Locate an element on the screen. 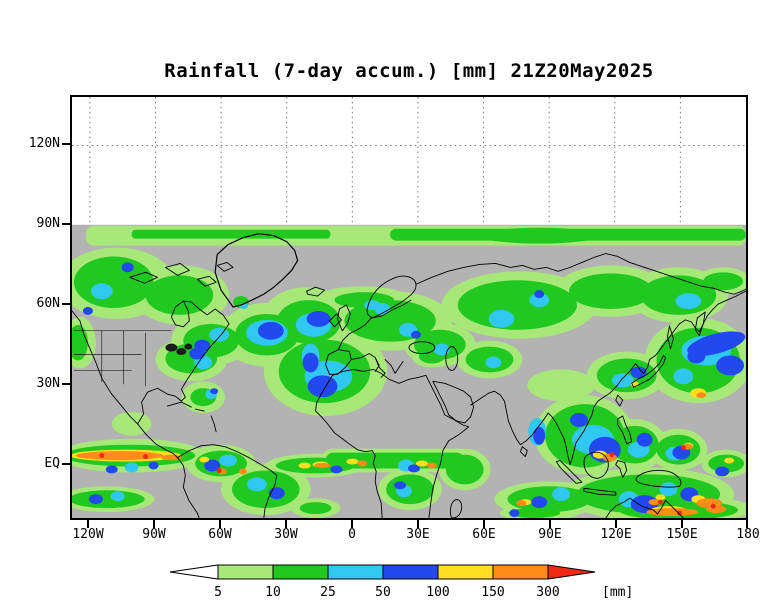  y-axis-tick-label: 30N is located at coordinates (48, 383).